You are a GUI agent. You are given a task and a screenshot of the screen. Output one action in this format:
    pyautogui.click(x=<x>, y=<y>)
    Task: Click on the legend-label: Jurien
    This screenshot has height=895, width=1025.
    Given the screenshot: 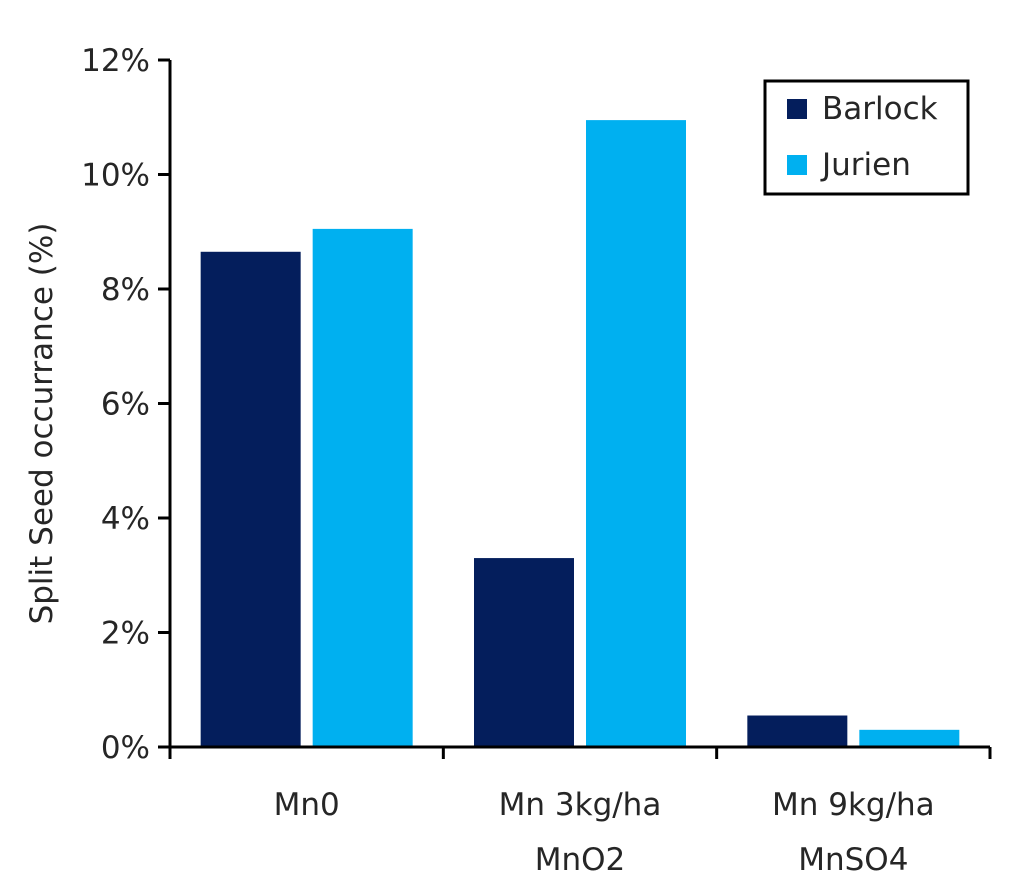 What is the action you would take?
    pyautogui.click(x=865, y=165)
    